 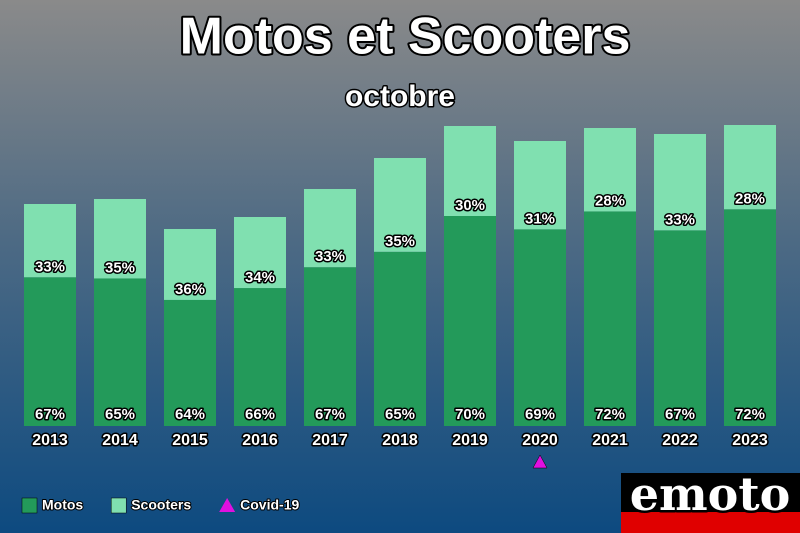 What do you see at coordinates (400, 440) in the screenshot?
I see `x-tick-label: 2018` at bounding box center [400, 440].